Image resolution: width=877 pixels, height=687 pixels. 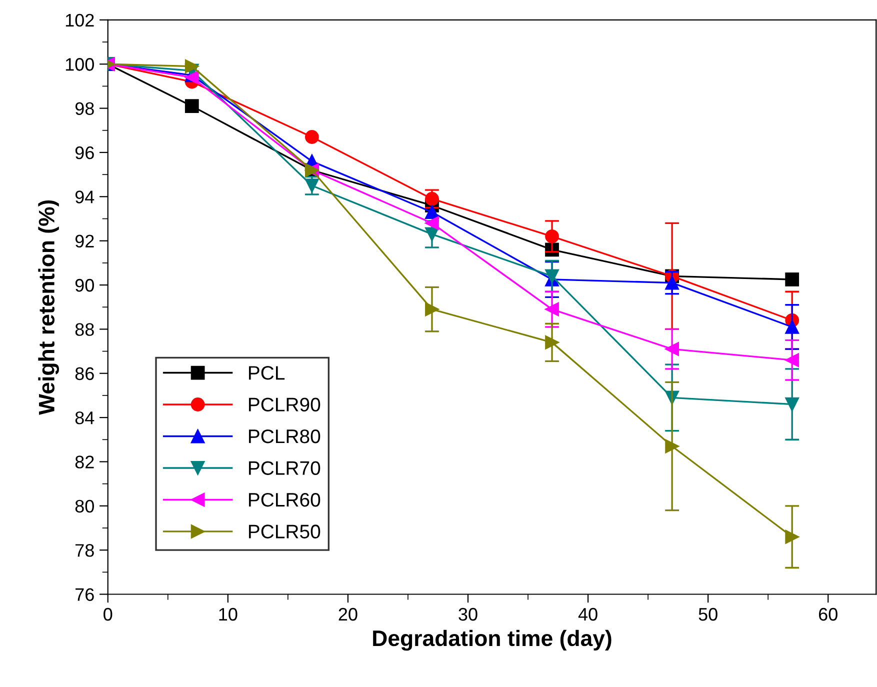 What do you see at coordinates (228, 614) in the screenshot?
I see `x-tick-label: 10` at bounding box center [228, 614].